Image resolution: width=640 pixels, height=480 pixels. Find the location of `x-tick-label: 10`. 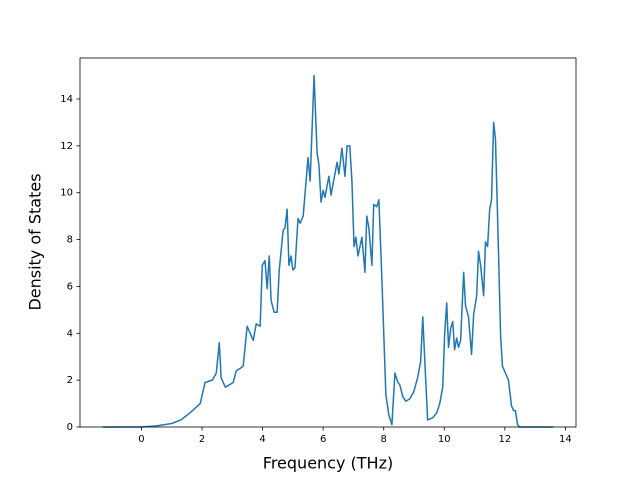

x-tick-label: 10 is located at coordinates (444, 439).